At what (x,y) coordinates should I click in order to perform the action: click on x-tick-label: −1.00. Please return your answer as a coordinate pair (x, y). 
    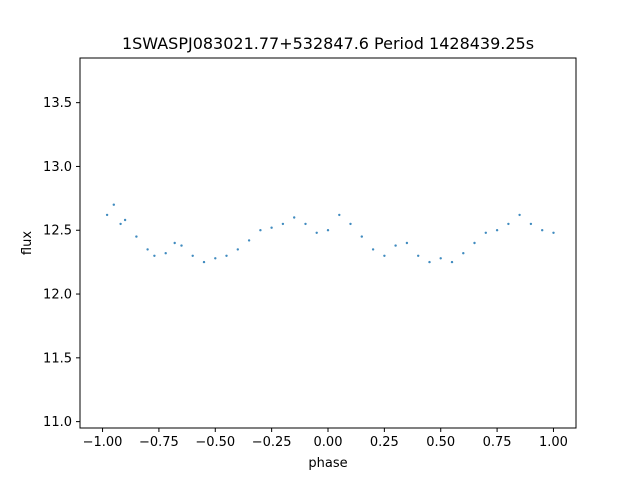
    Looking at the image, I should click on (103, 442).